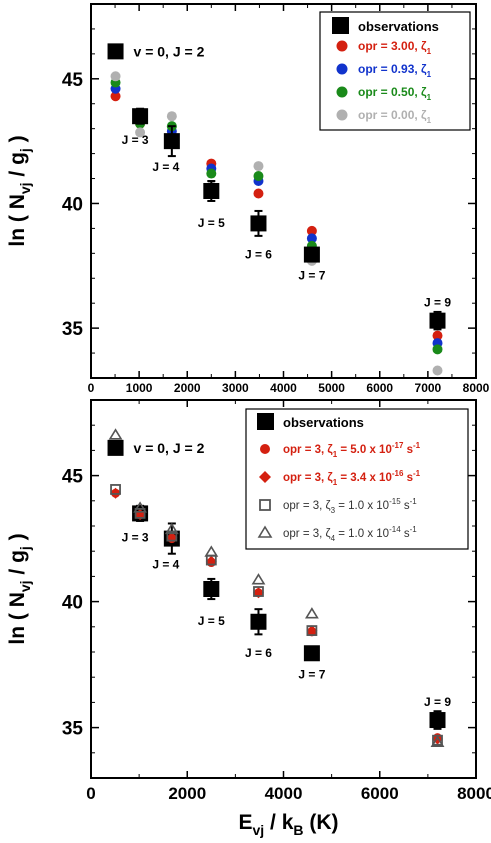  What do you see at coordinates (395, 93) in the screenshot?
I see `legend-label: opr = 0.50, ζ1` at bounding box center [395, 93].